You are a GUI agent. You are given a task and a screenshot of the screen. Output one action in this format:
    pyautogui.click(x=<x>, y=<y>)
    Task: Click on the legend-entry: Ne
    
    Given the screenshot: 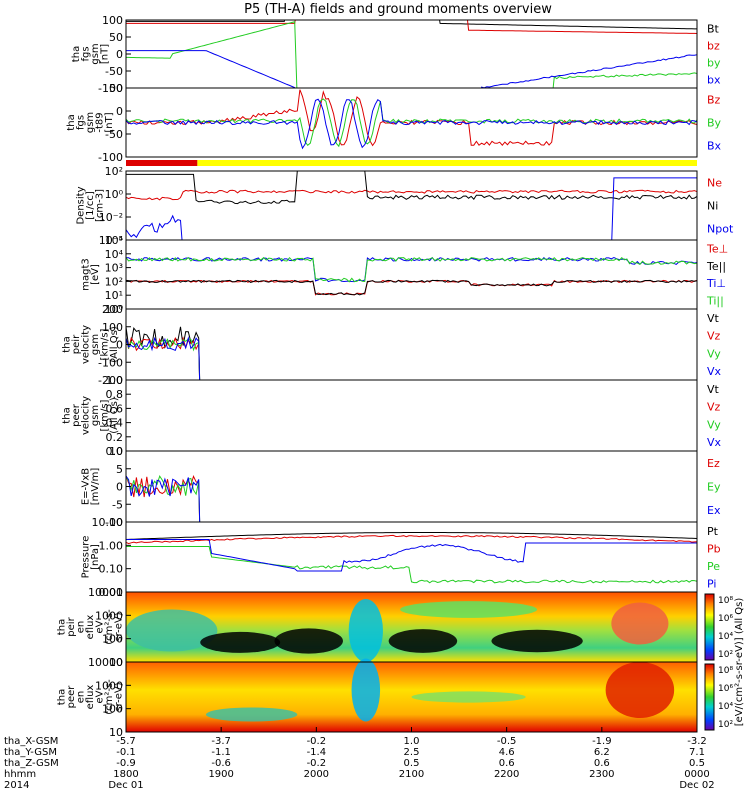 What is the action you would take?
    pyautogui.click(x=714, y=183)
    